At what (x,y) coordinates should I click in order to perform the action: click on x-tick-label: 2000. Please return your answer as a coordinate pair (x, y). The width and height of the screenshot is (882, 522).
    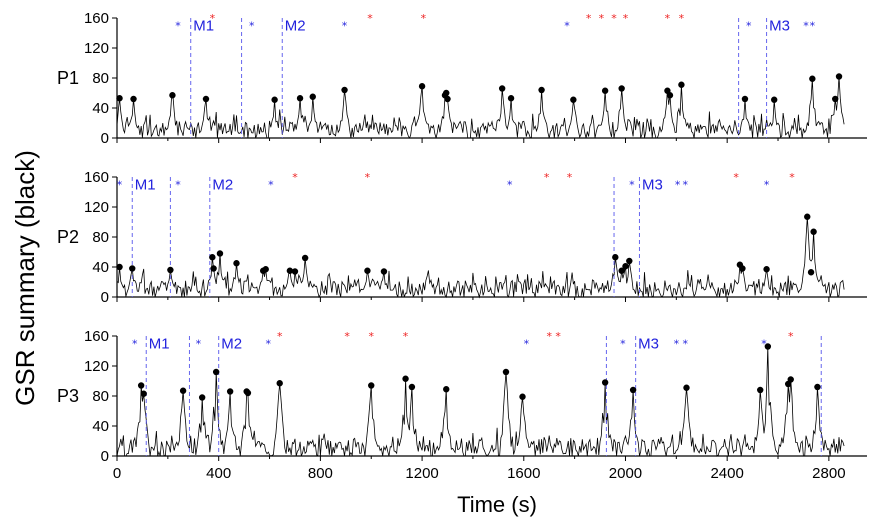
    Looking at the image, I should click on (625, 473).